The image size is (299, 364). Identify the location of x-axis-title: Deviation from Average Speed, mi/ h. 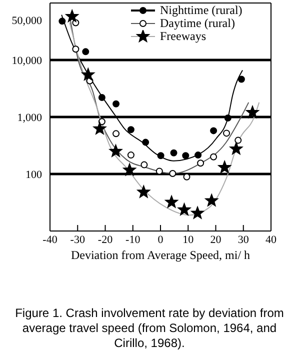
(160, 255).